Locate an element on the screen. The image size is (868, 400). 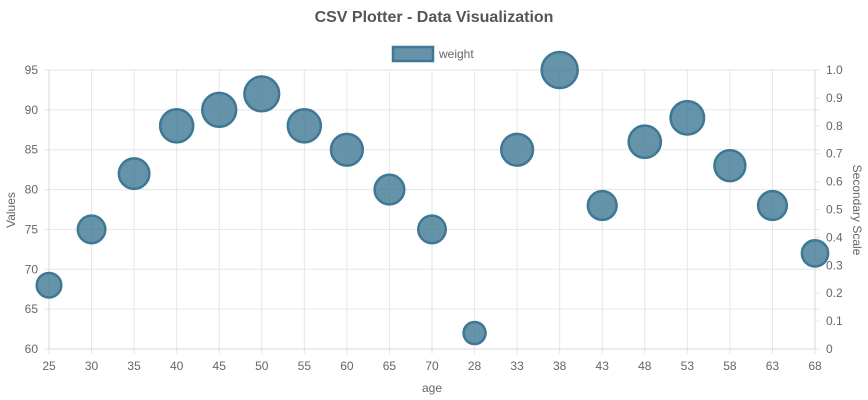
y2-tick-label: 0.6 is located at coordinates (834, 182).